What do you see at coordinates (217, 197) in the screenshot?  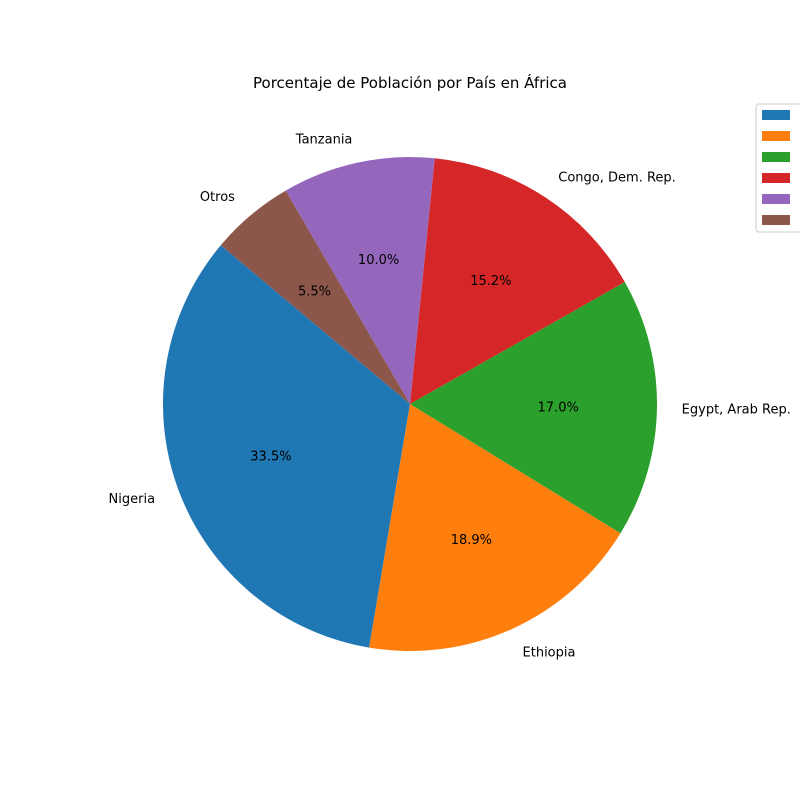 I see `slice-category-label: Otros` at bounding box center [217, 197].